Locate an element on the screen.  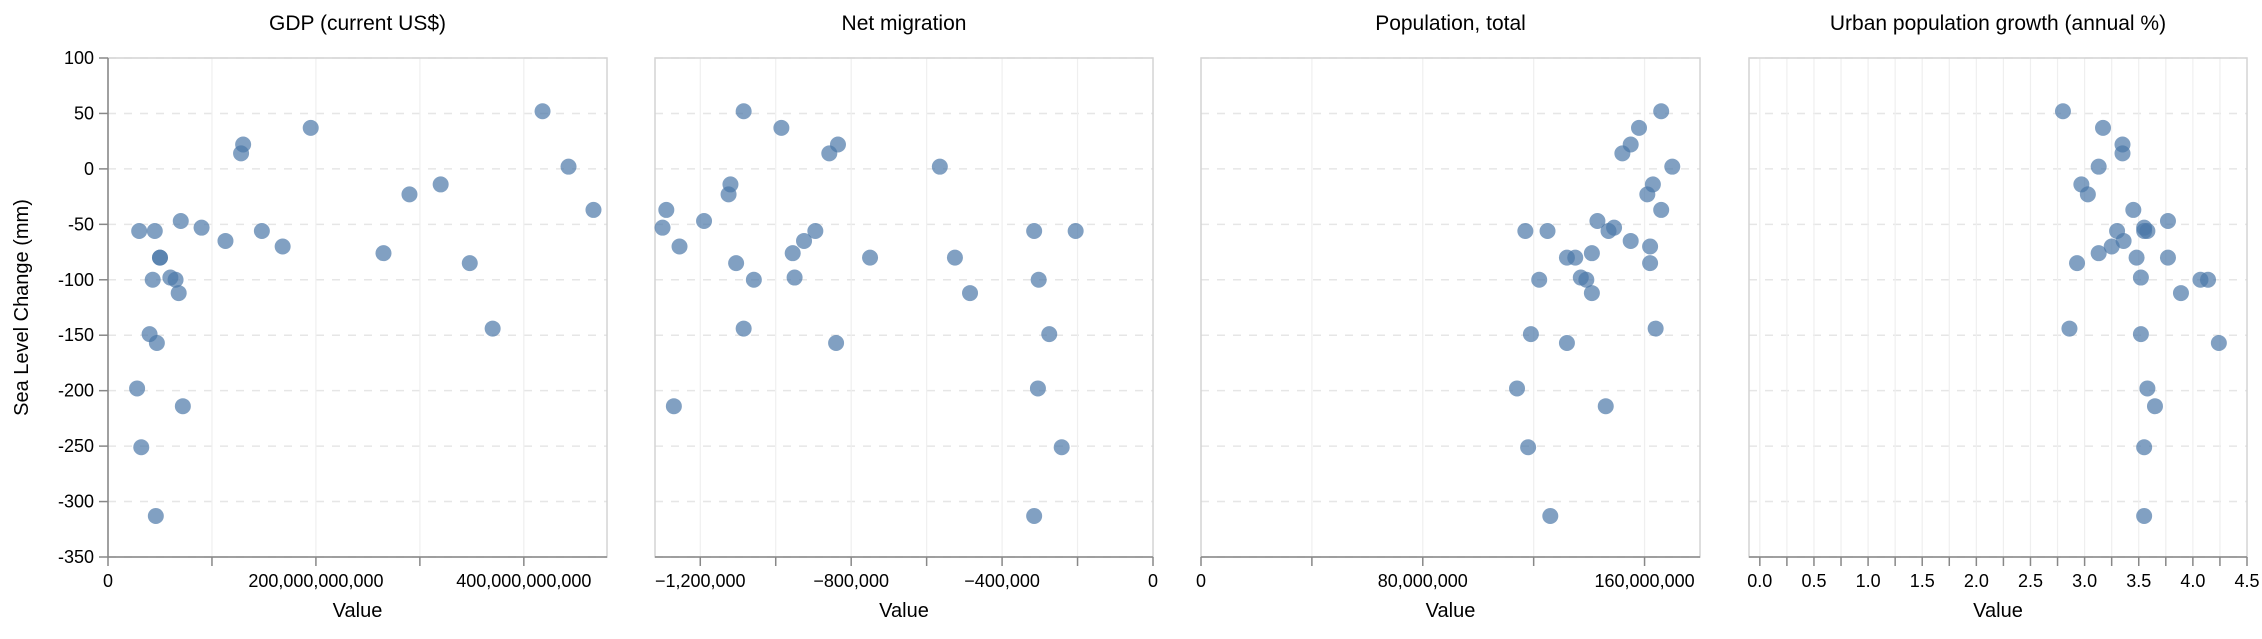
x-tick-label: −400,000 is located at coordinates (1002, 581).